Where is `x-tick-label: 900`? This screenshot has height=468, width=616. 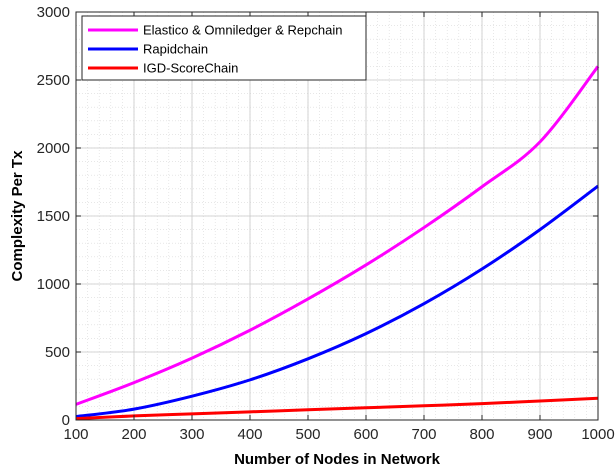 x-tick-label: 900 is located at coordinates (539, 434).